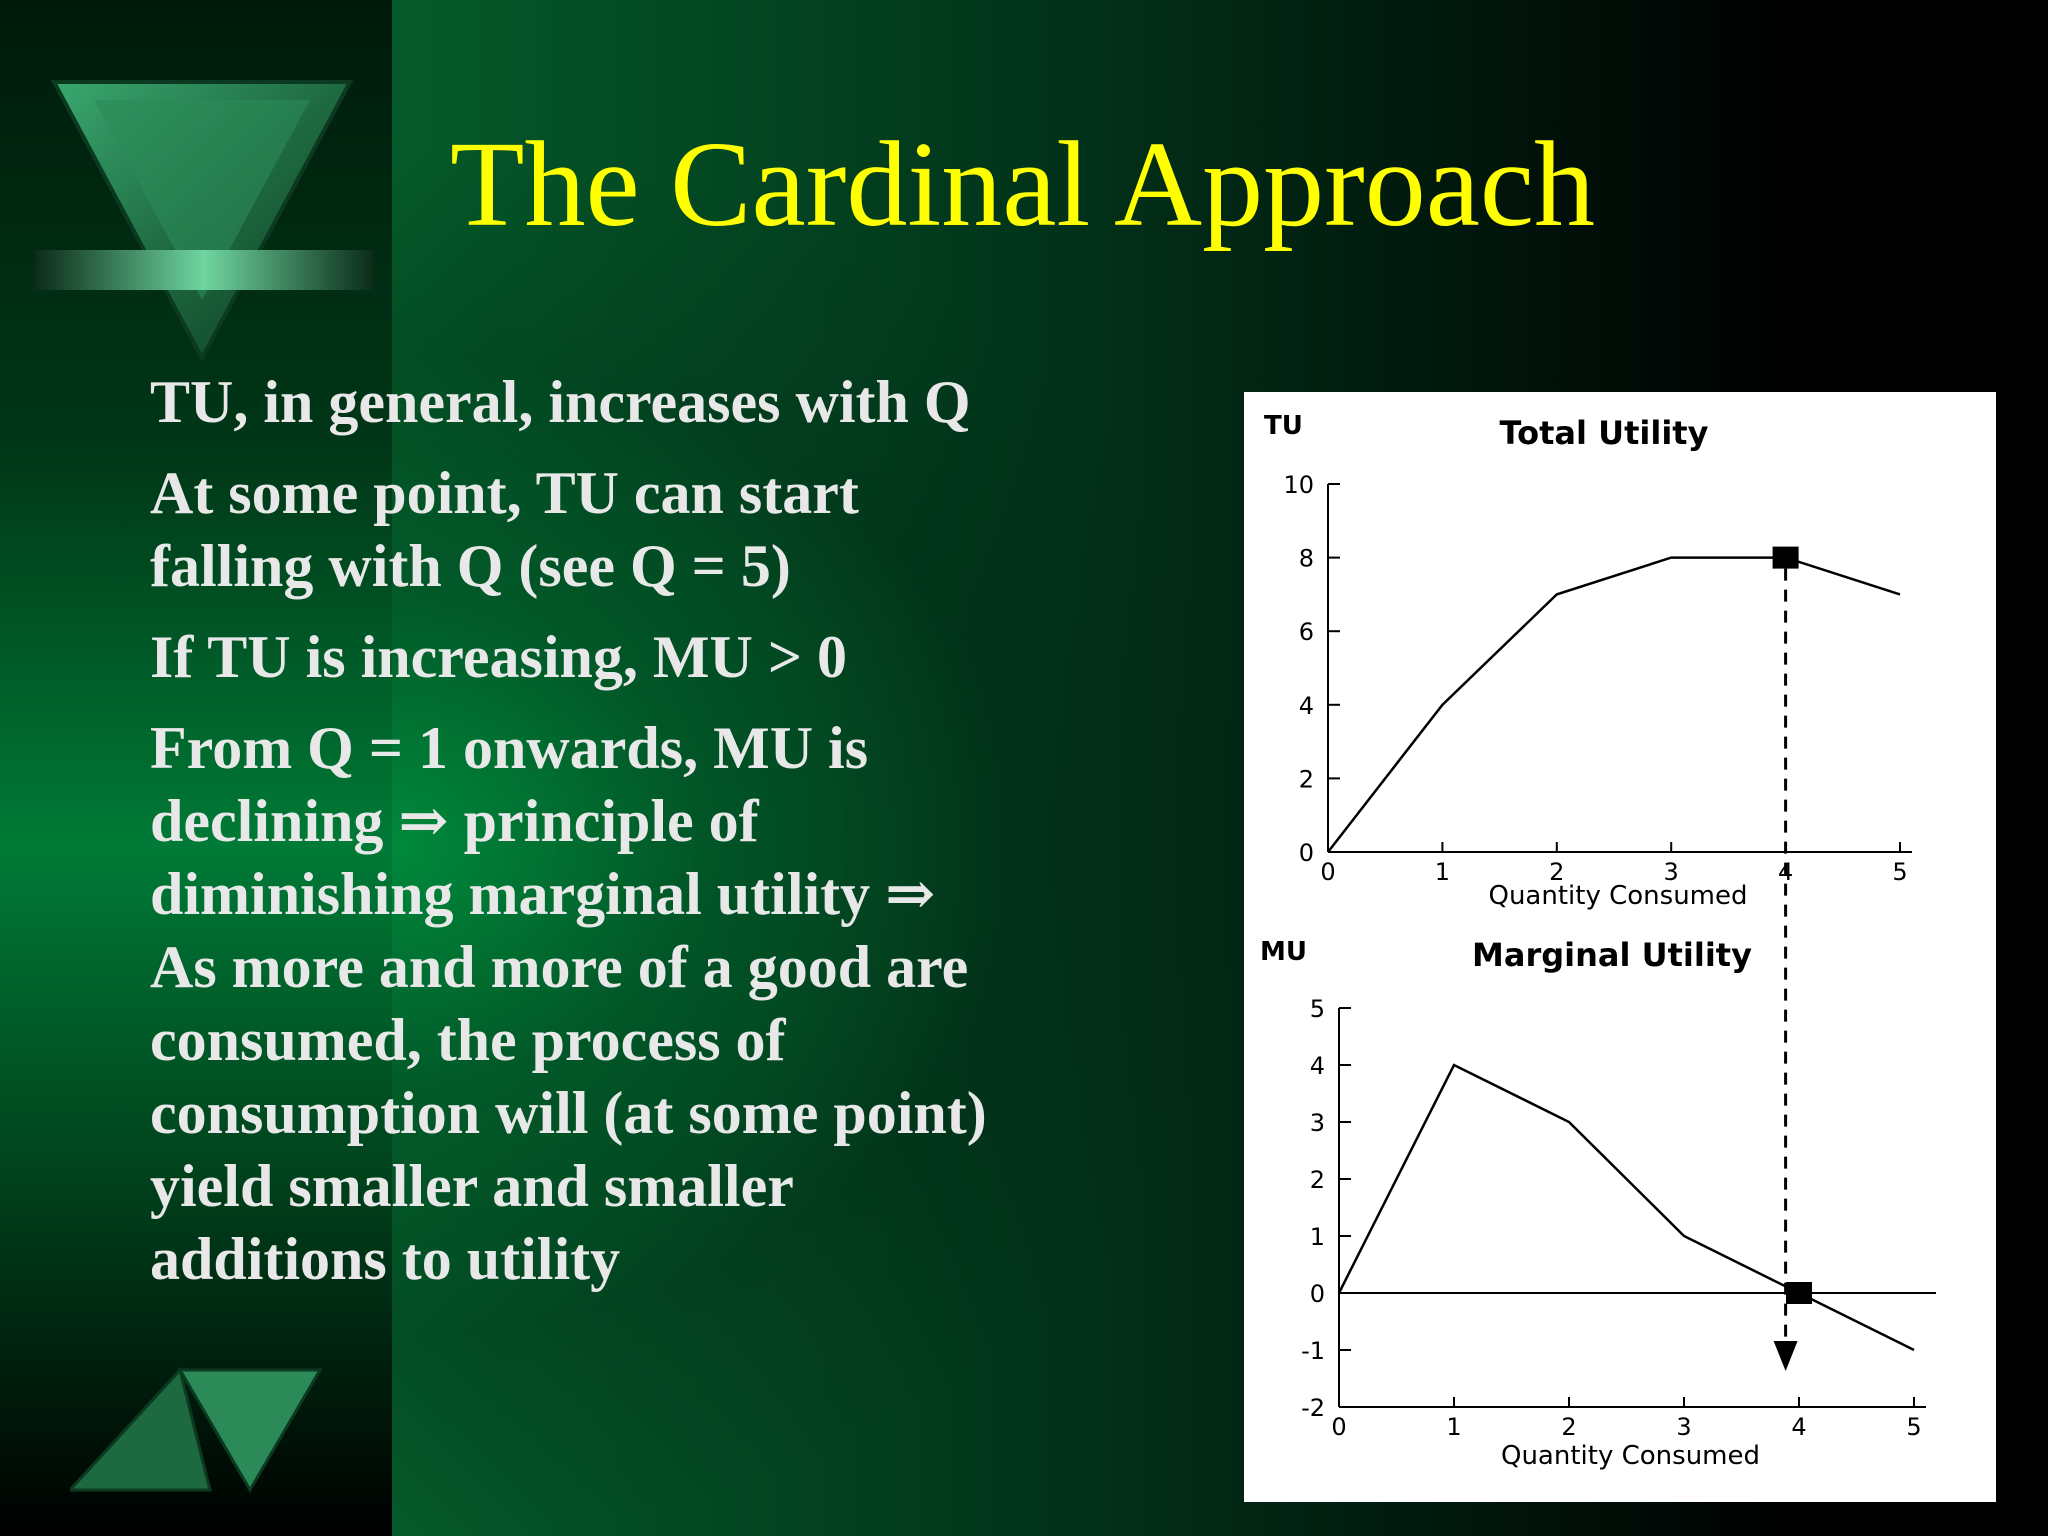 The width and height of the screenshot is (2048, 1536). I want to click on y-tick-label: -1, so click(1313, 1351).